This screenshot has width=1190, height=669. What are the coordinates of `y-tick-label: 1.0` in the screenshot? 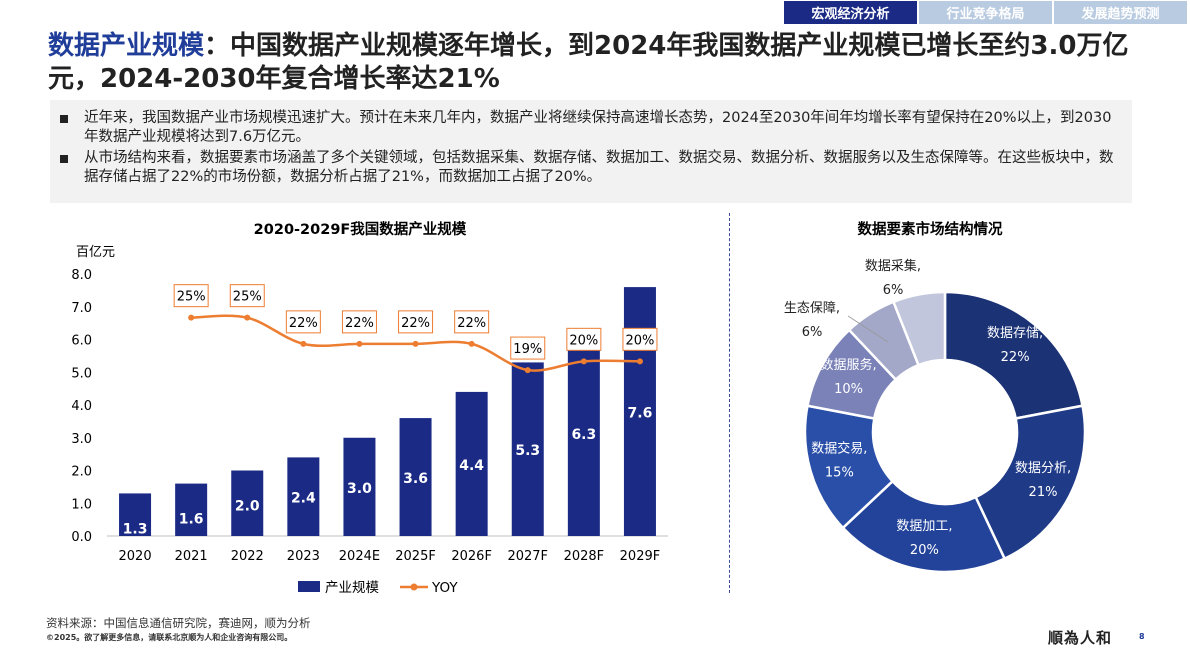 It's located at (81, 504).